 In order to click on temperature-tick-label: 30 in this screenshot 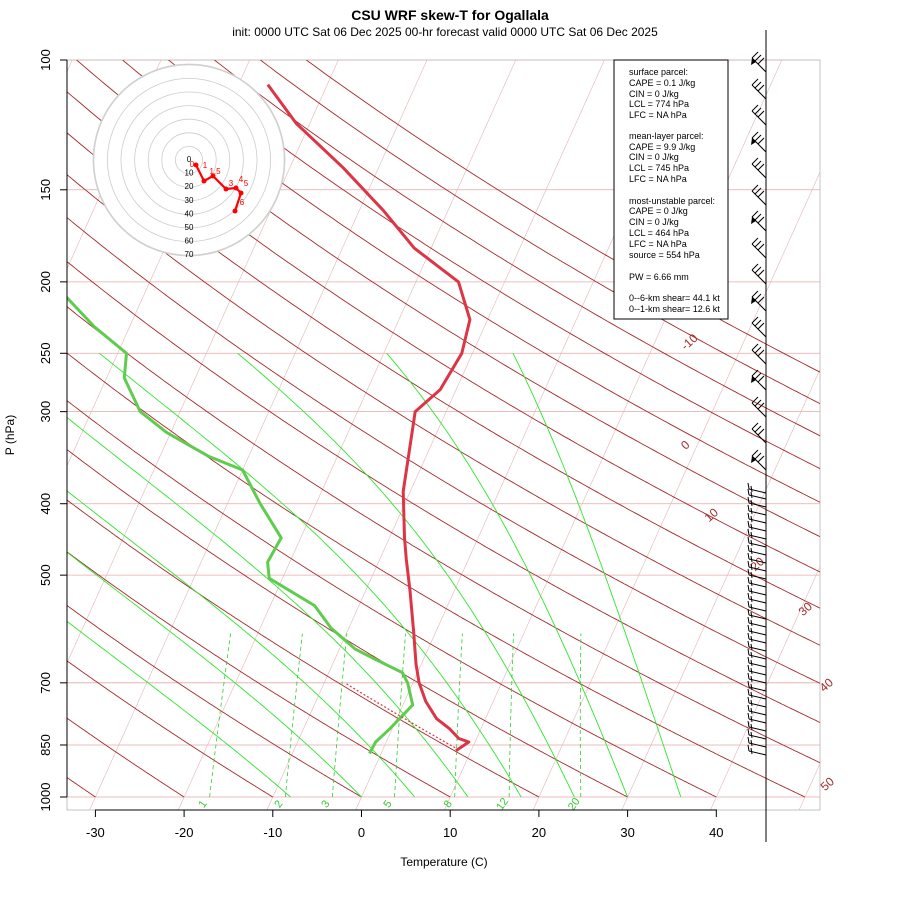, I will do `click(627, 832)`.